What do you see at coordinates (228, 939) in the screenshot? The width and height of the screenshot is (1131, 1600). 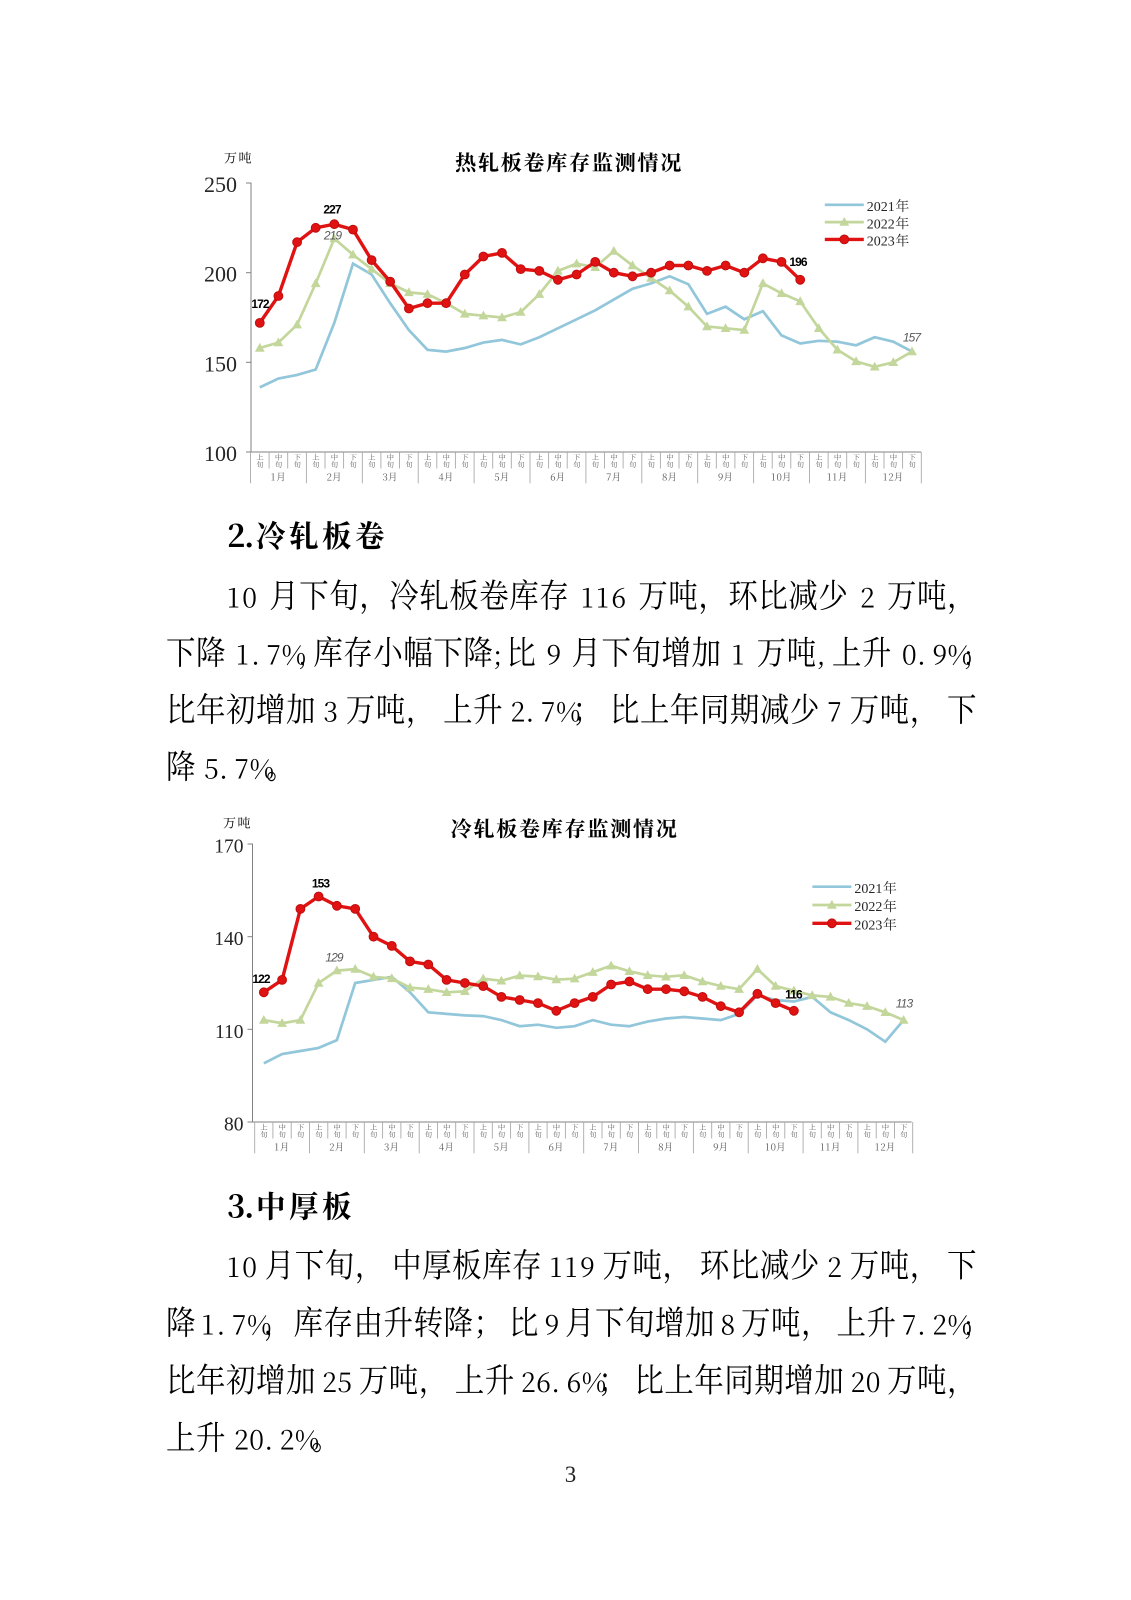 I see `svg-text: 140` at bounding box center [228, 939].